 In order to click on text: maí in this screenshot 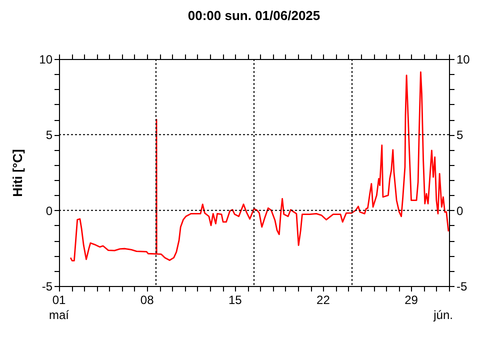, I will do `click(59, 315)`.